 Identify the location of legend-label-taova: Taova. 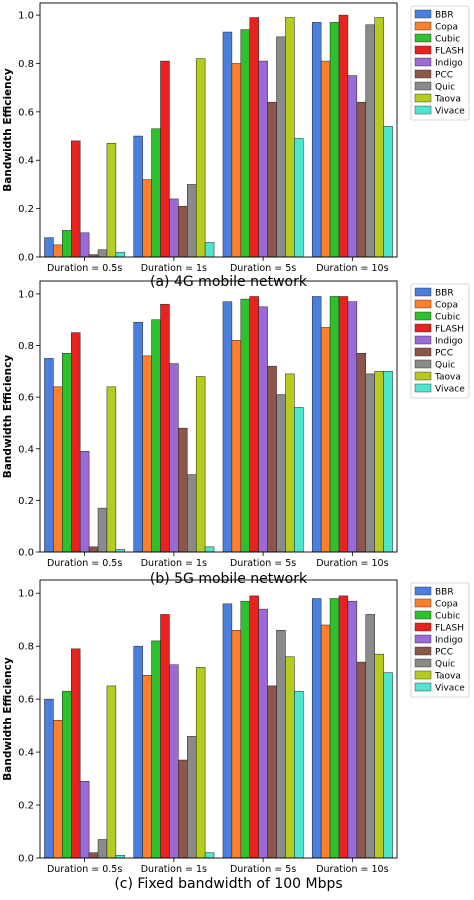
(447, 100).